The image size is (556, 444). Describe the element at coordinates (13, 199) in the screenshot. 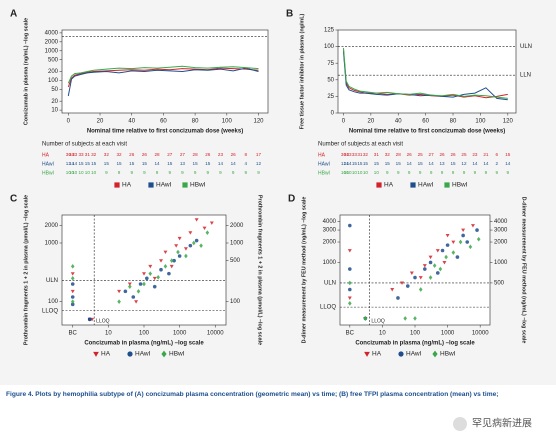

I see `panel-label: C` at that location.